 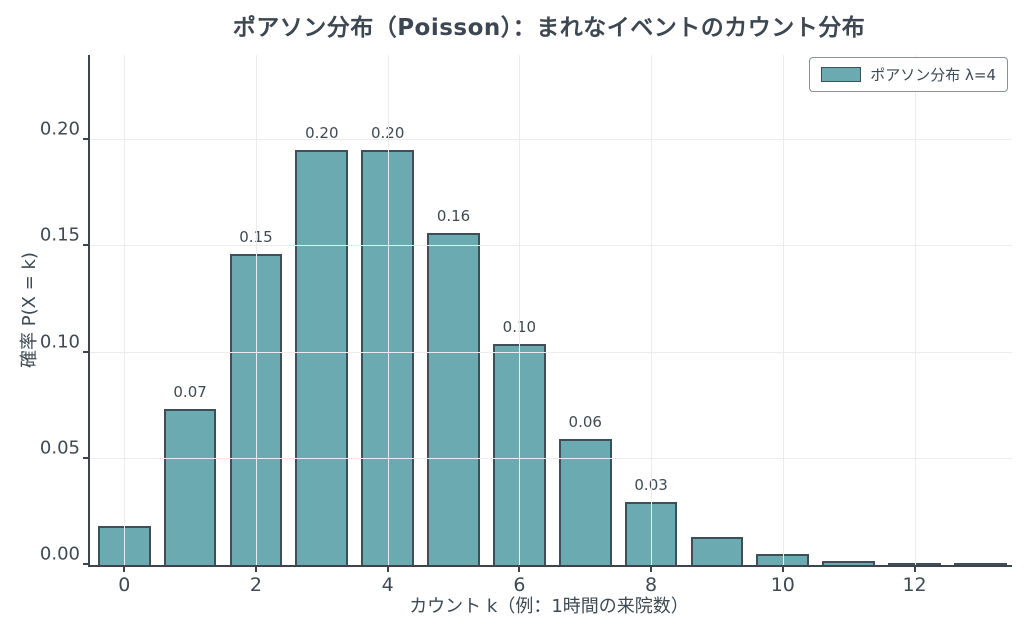 I want to click on bar-k11, so click(x=848, y=562).